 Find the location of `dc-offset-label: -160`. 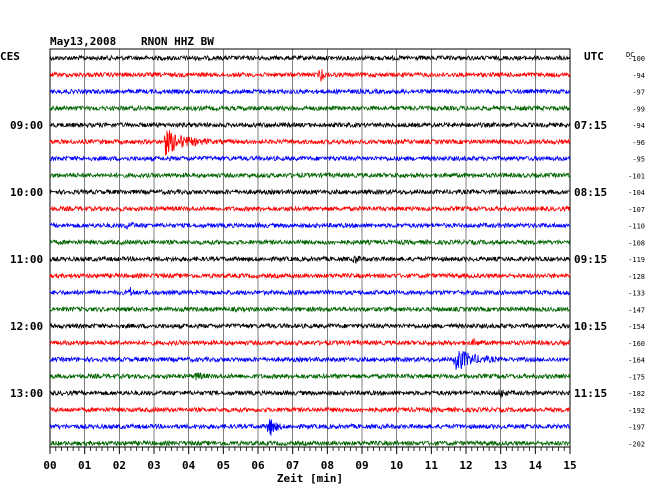

dc-offset-label: -160 is located at coordinates (636, 344).